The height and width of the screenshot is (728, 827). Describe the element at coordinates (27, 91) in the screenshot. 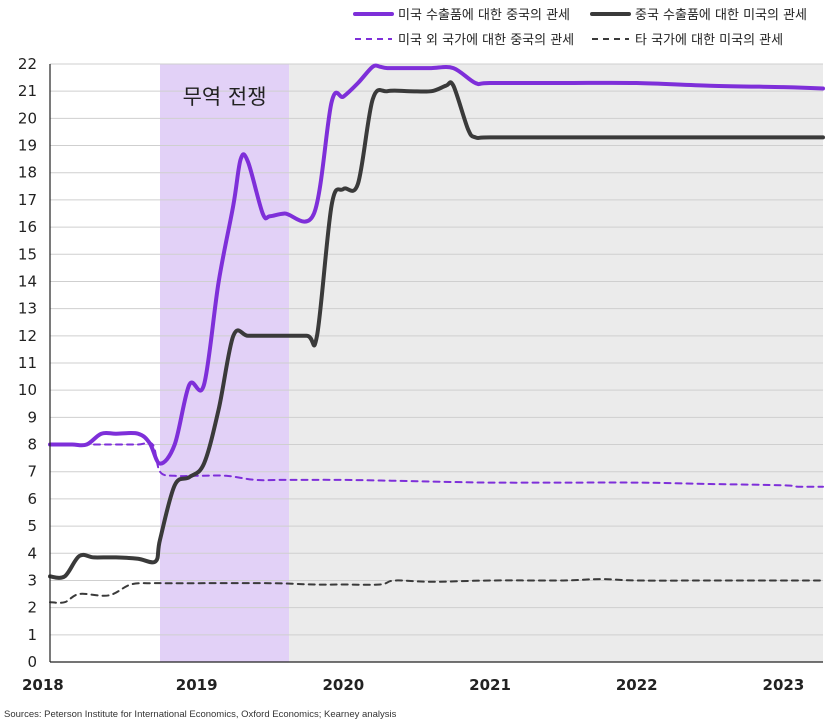

I see `y-tick-21: 21` at that location.